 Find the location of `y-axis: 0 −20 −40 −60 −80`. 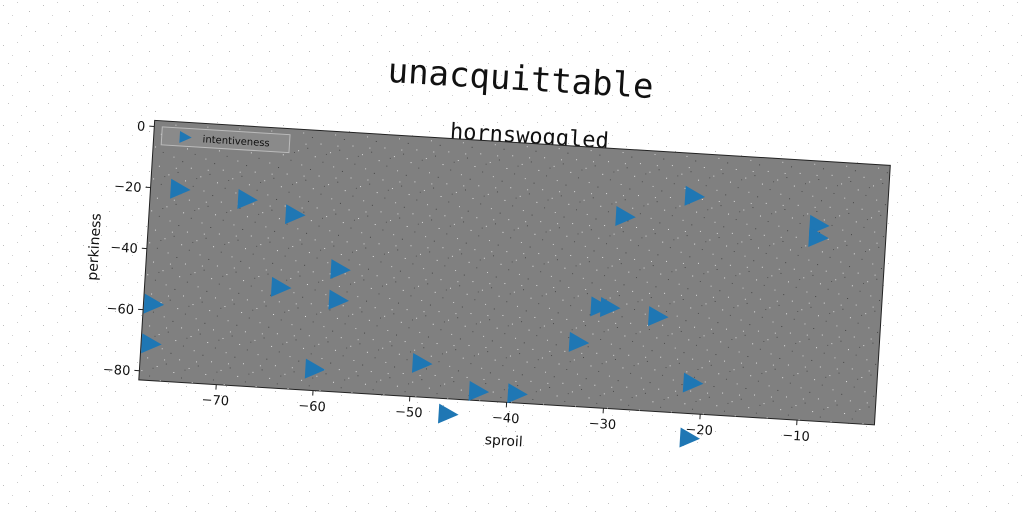

y-axis: 0 −20 −40 −60 −80 is located at coordinates (128, 249).